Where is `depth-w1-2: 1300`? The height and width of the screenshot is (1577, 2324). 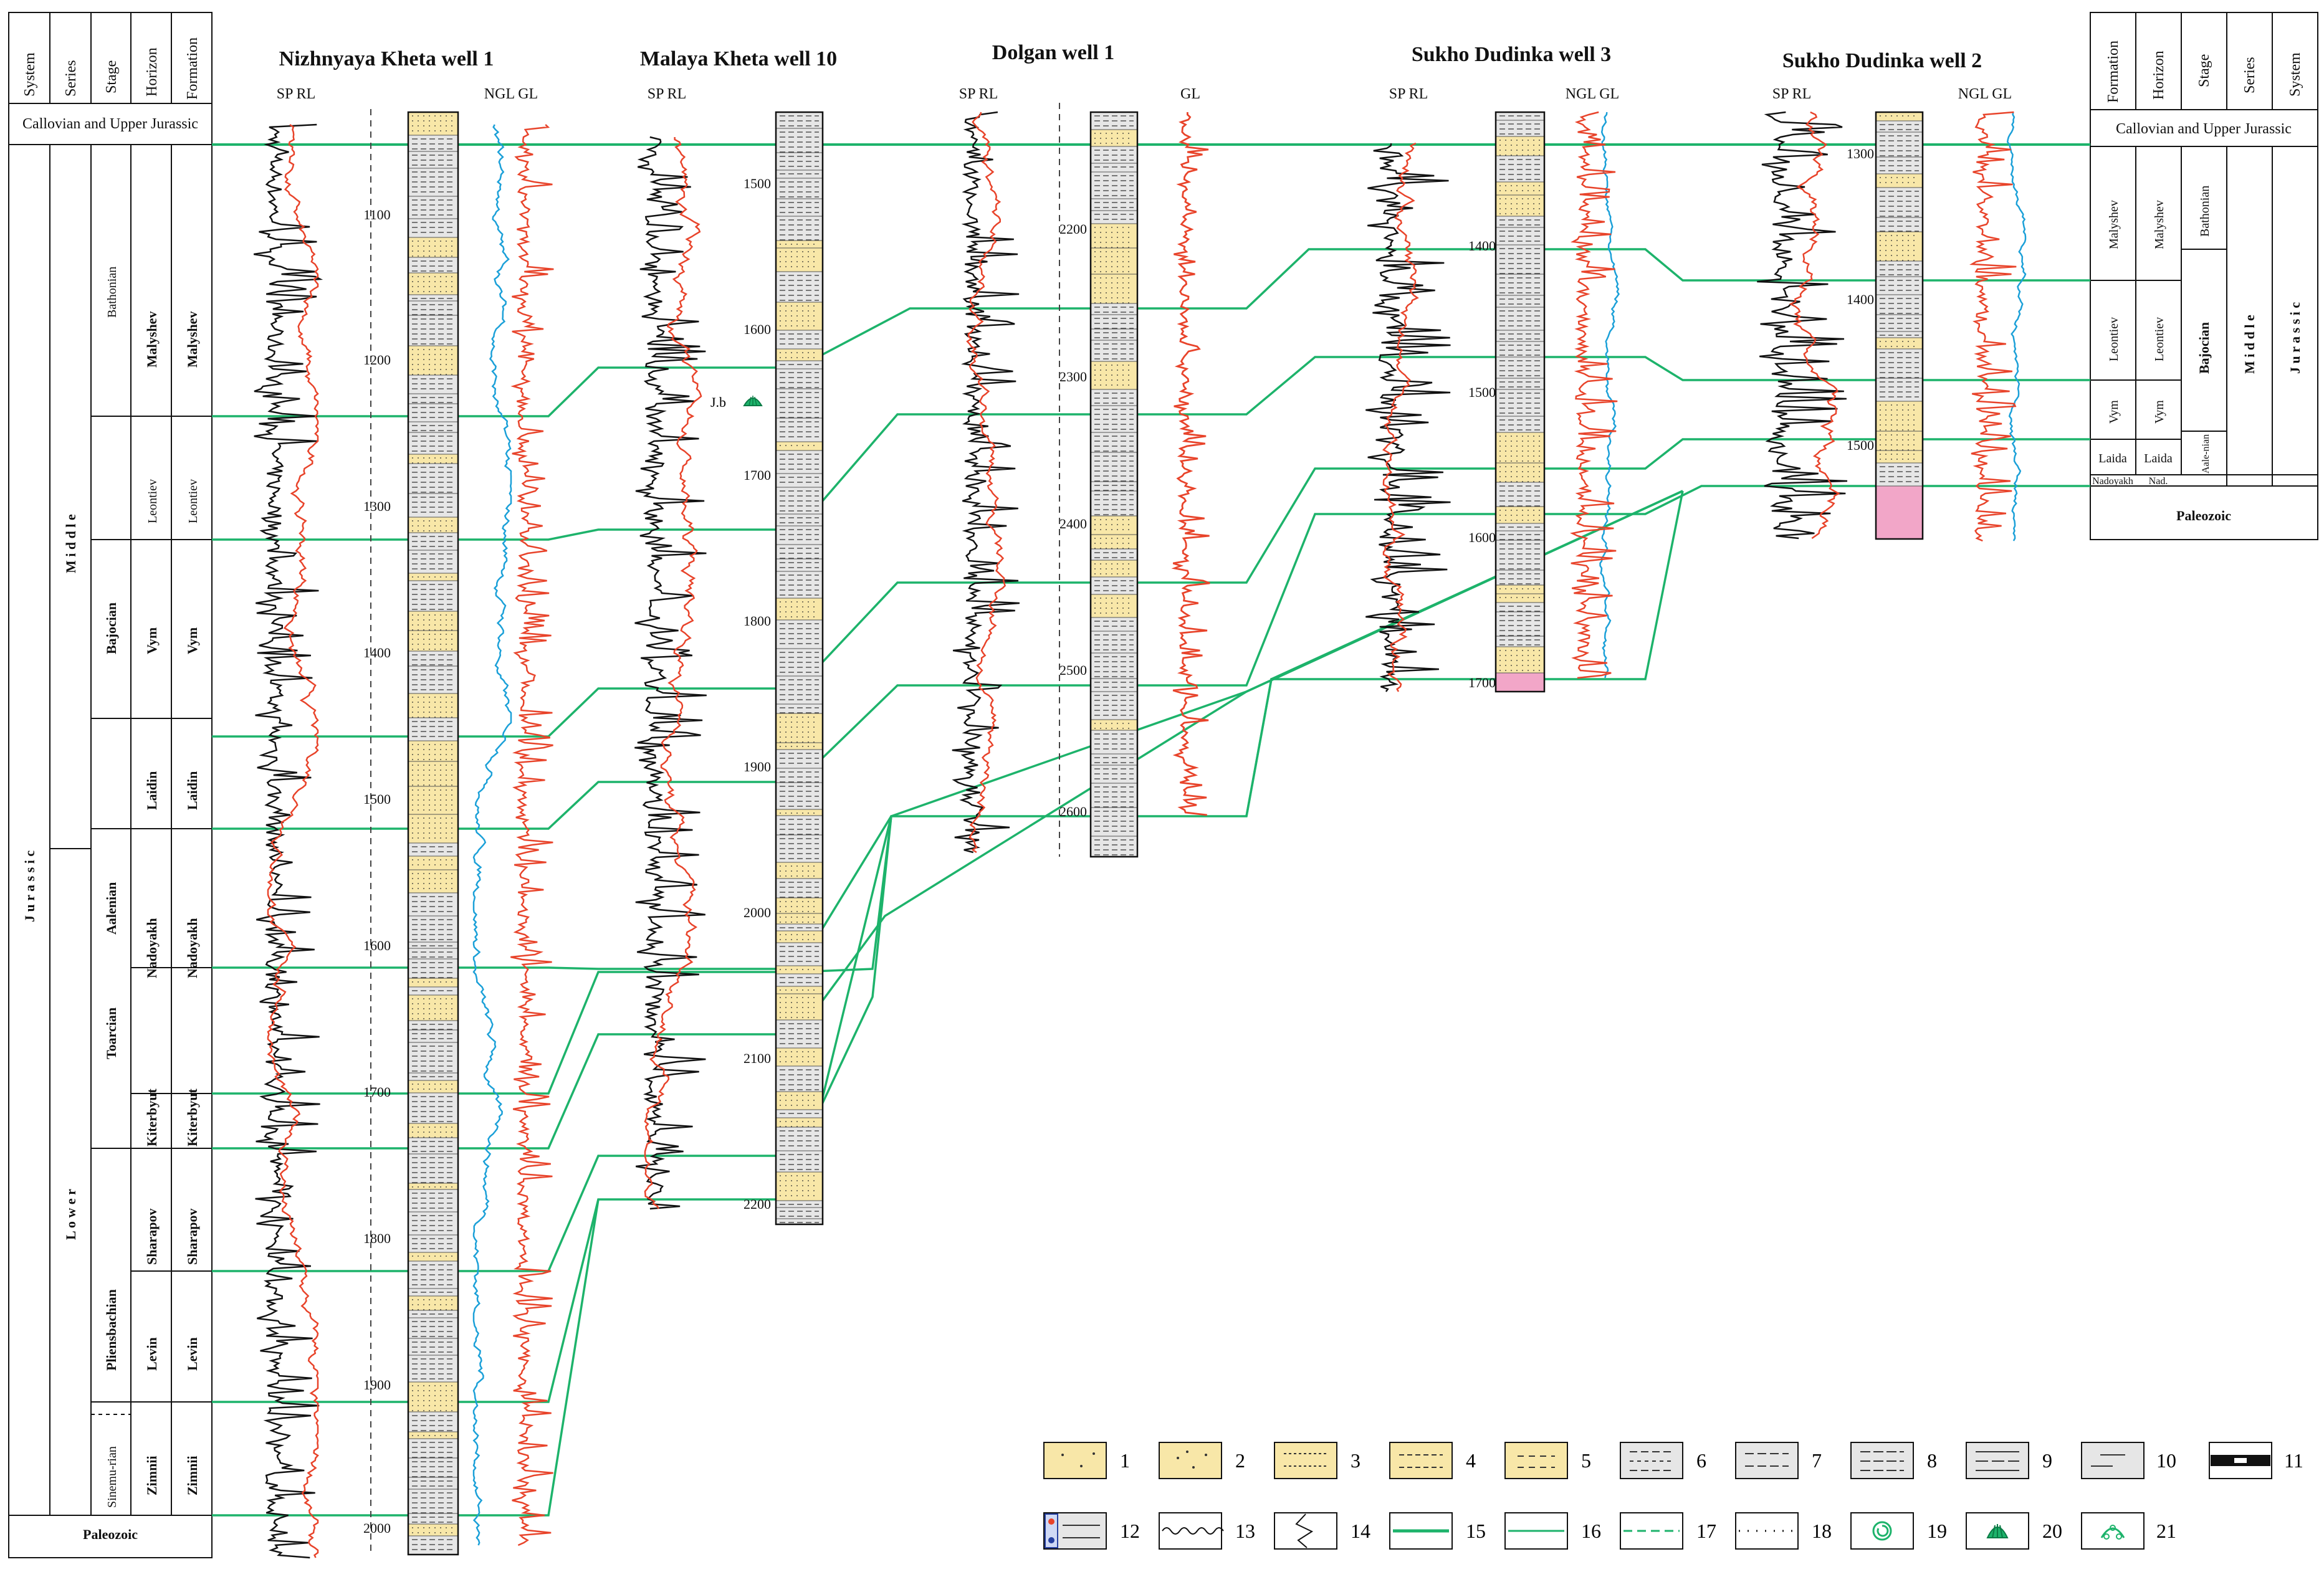
depth-w1-2: 1300 is located at coordinates (377, 506).